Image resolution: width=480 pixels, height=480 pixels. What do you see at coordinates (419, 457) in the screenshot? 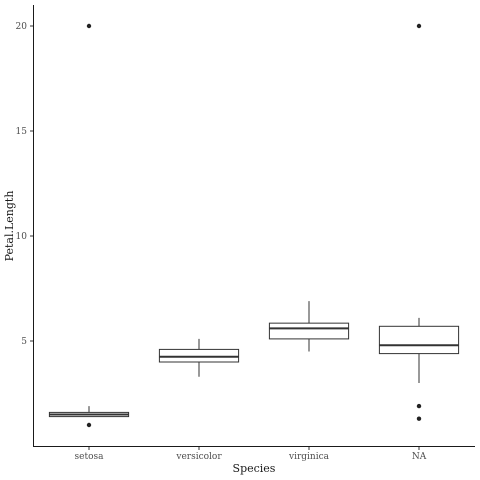
I see `x-tick-label: NA` at bounding box center [419, 457].